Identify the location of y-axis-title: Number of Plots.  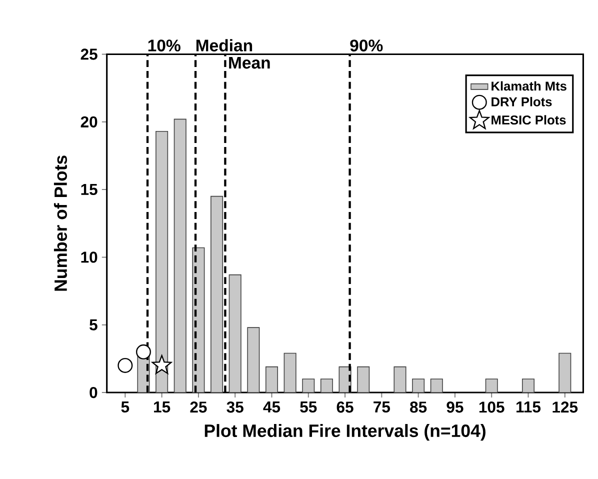
(61, 223).